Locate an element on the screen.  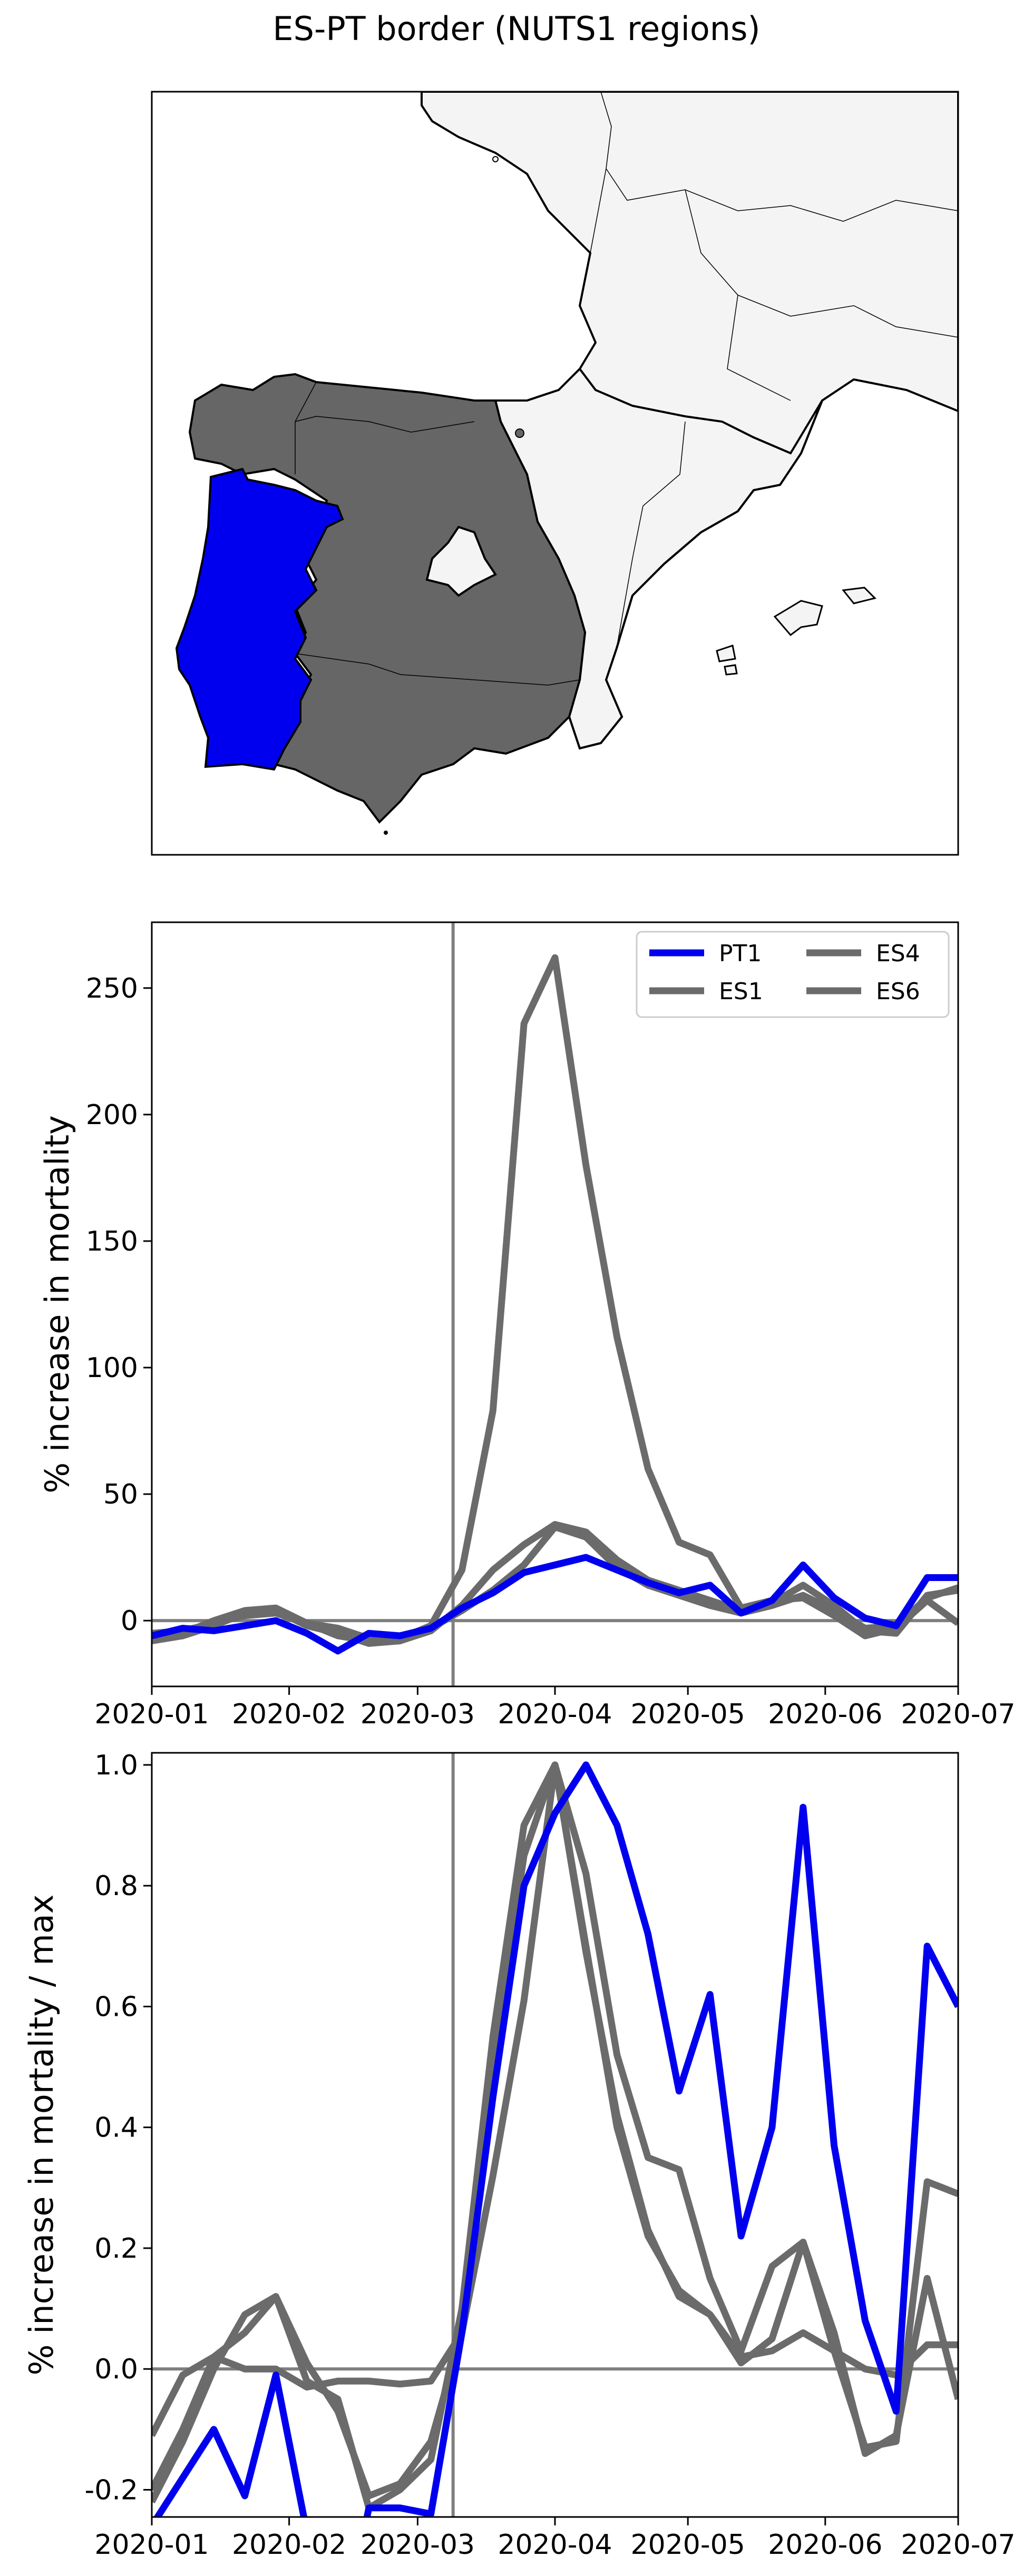
y-tick-label: -0.2 is located at coordinates (111, 2490).